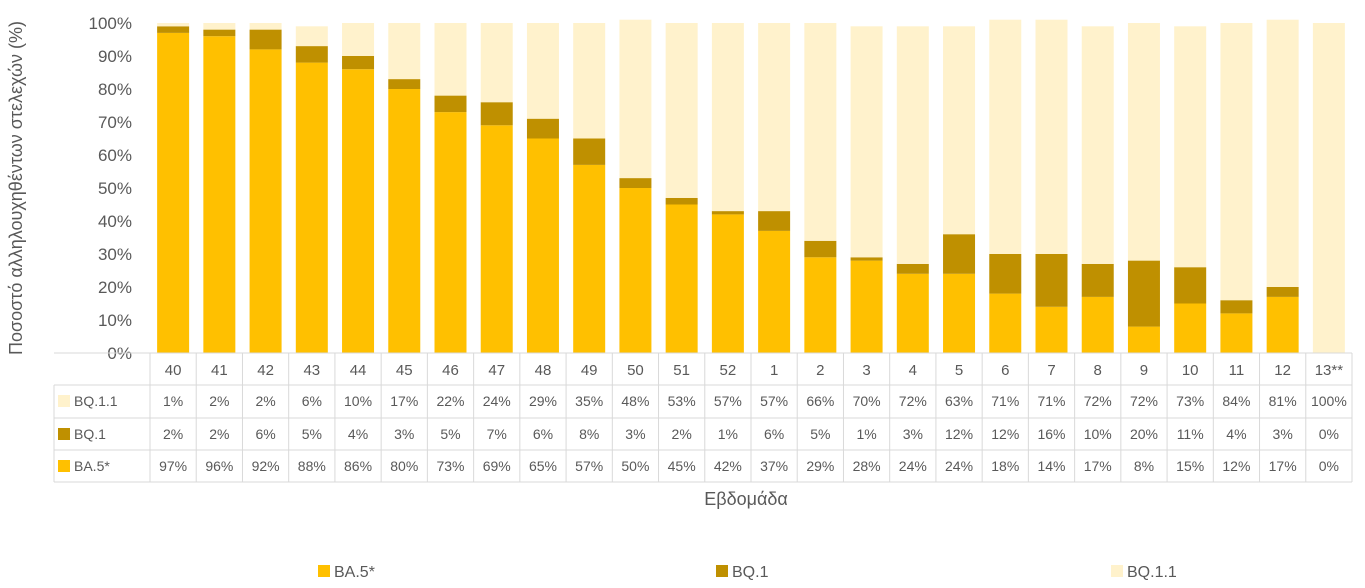 The width and height of the screenshot is (1365, 588). What do you see at coordinates (1051, 466) in the screenshot?
I see `data-label: 14%` at bounding box center [1051, 466].